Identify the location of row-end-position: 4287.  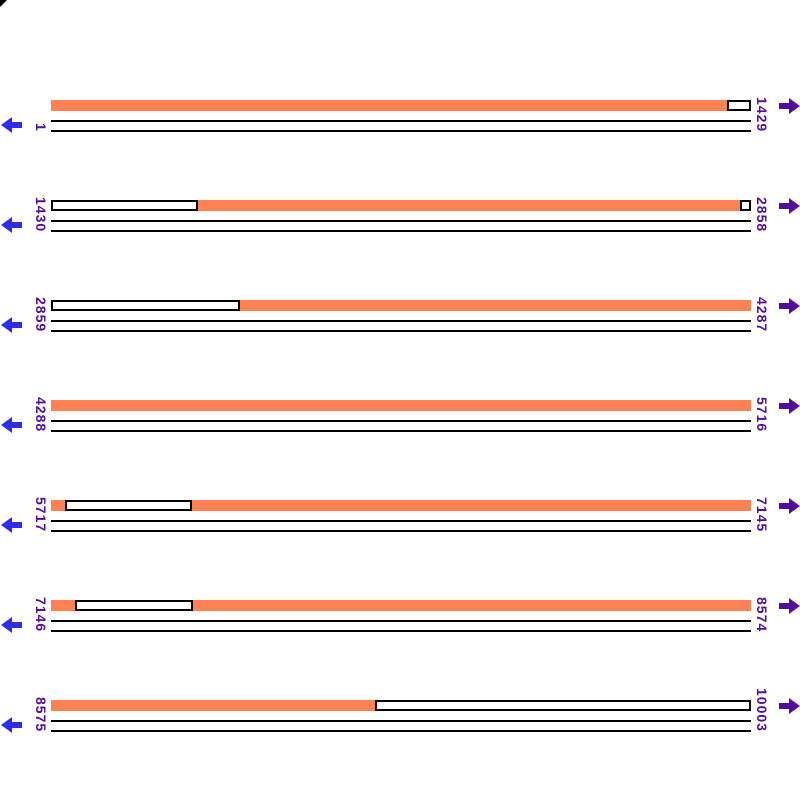
(762, 314).